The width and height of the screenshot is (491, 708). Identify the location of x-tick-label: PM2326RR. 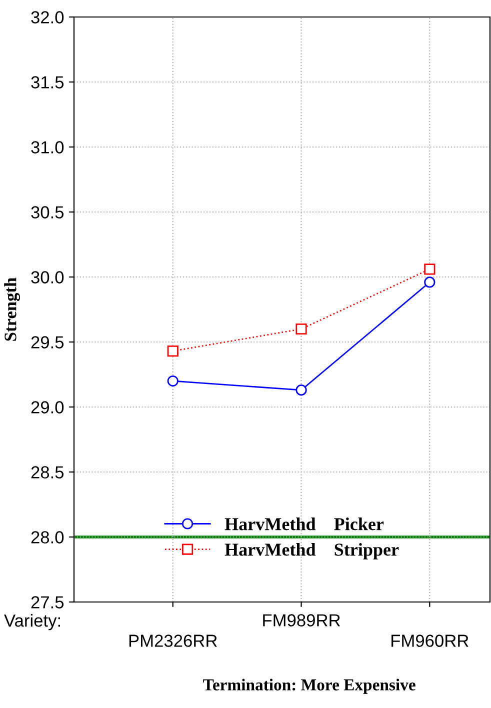
(173, 640).